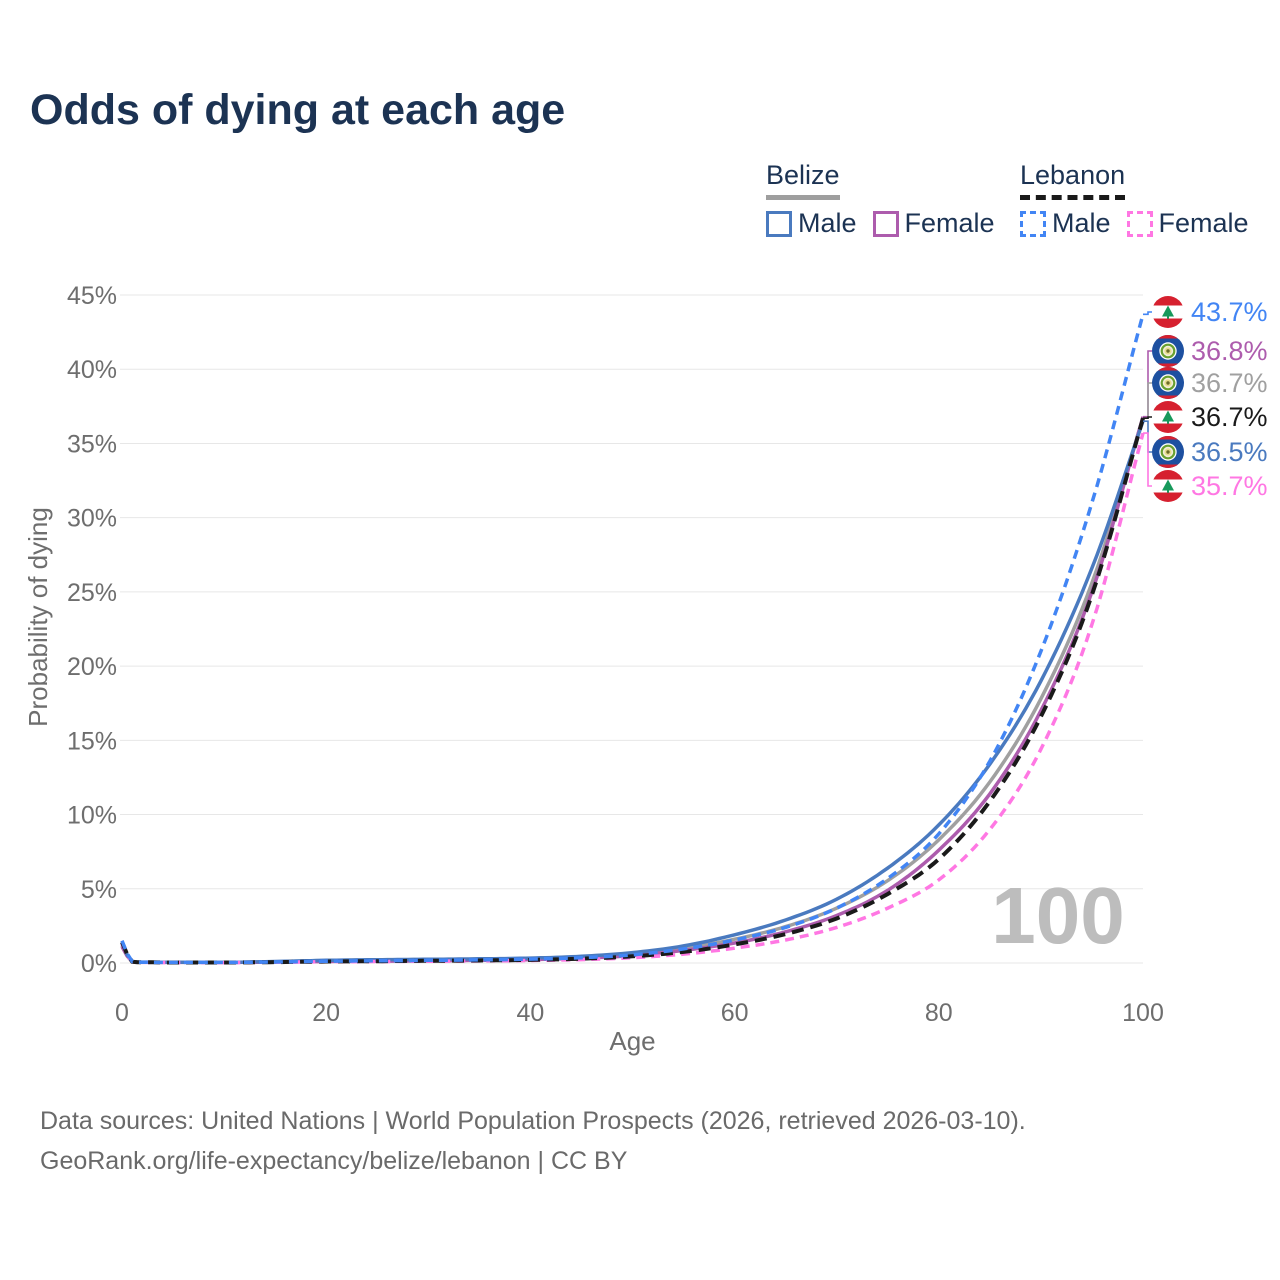 The width and height of the screenshot is (1280, 1280). Describe the element at coordinates (880, 199) in the screenshot. I see `legend-group-belize: Belize Male Female` at that location.